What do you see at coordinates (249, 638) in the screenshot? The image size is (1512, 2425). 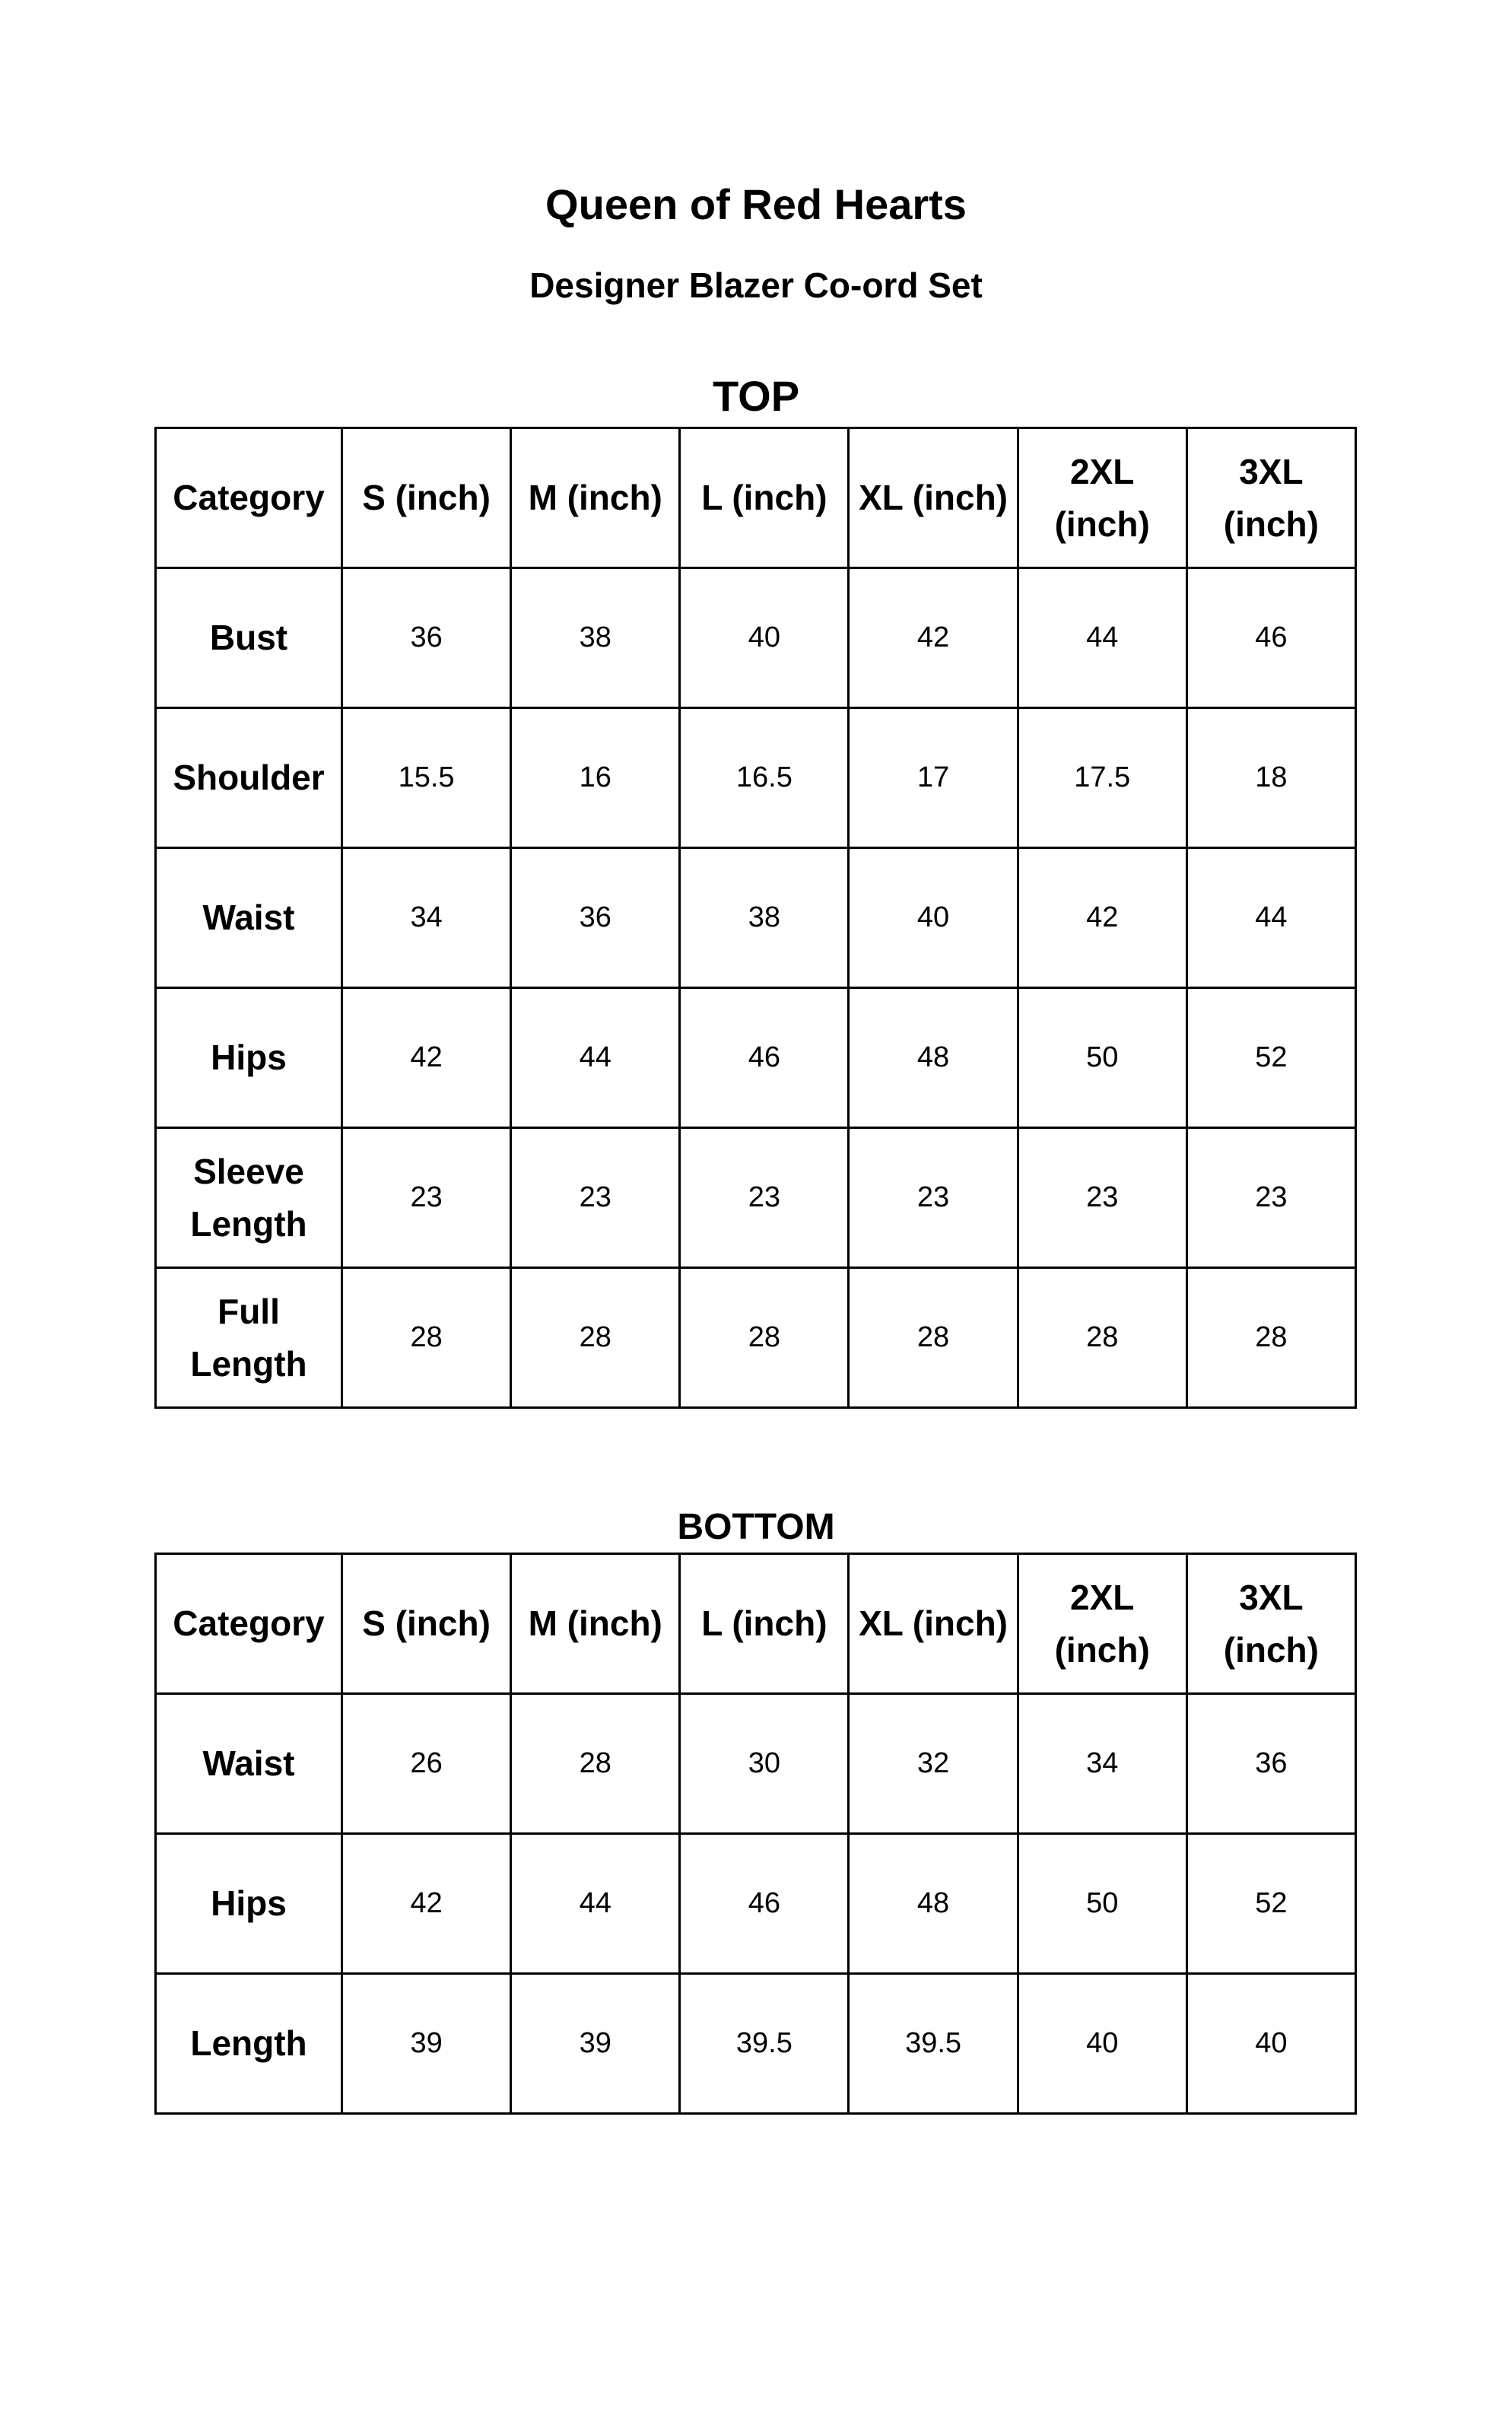 I see `row-category: Bust` at bounding box center [249, 638].